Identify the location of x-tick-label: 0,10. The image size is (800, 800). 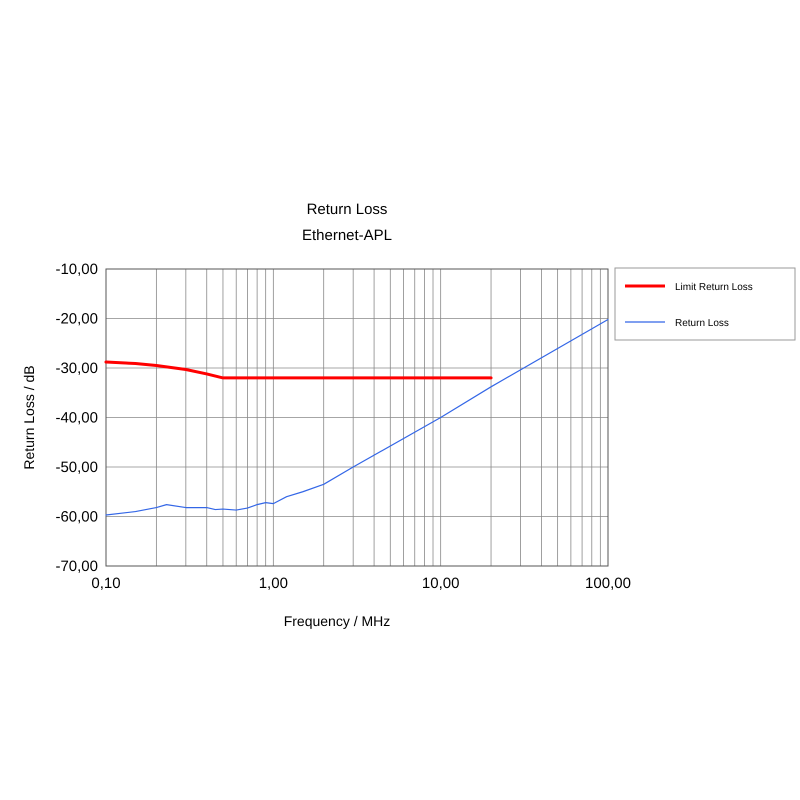
(106, 583).